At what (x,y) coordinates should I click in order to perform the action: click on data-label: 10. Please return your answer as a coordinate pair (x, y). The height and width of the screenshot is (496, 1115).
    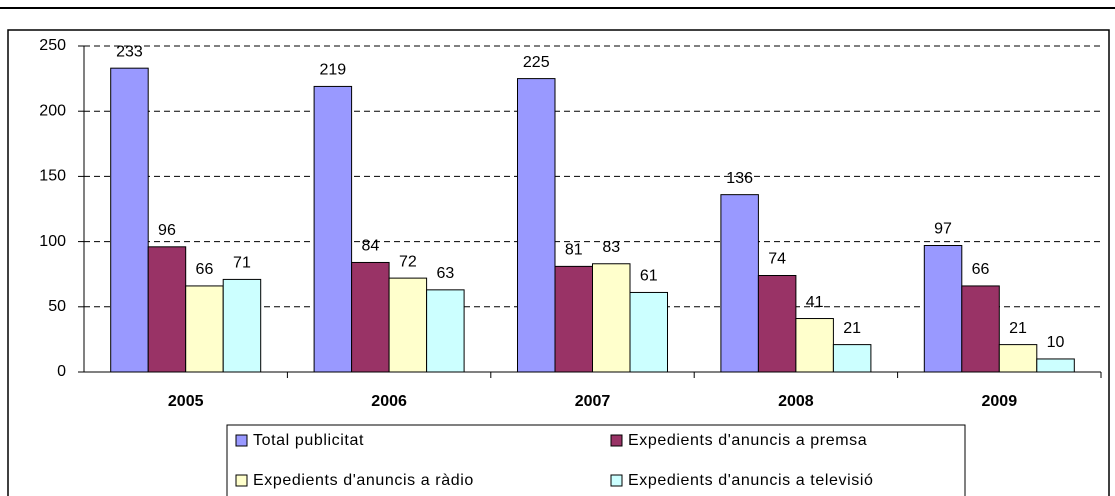
    Looking at the image, I should click on (1056, 342).